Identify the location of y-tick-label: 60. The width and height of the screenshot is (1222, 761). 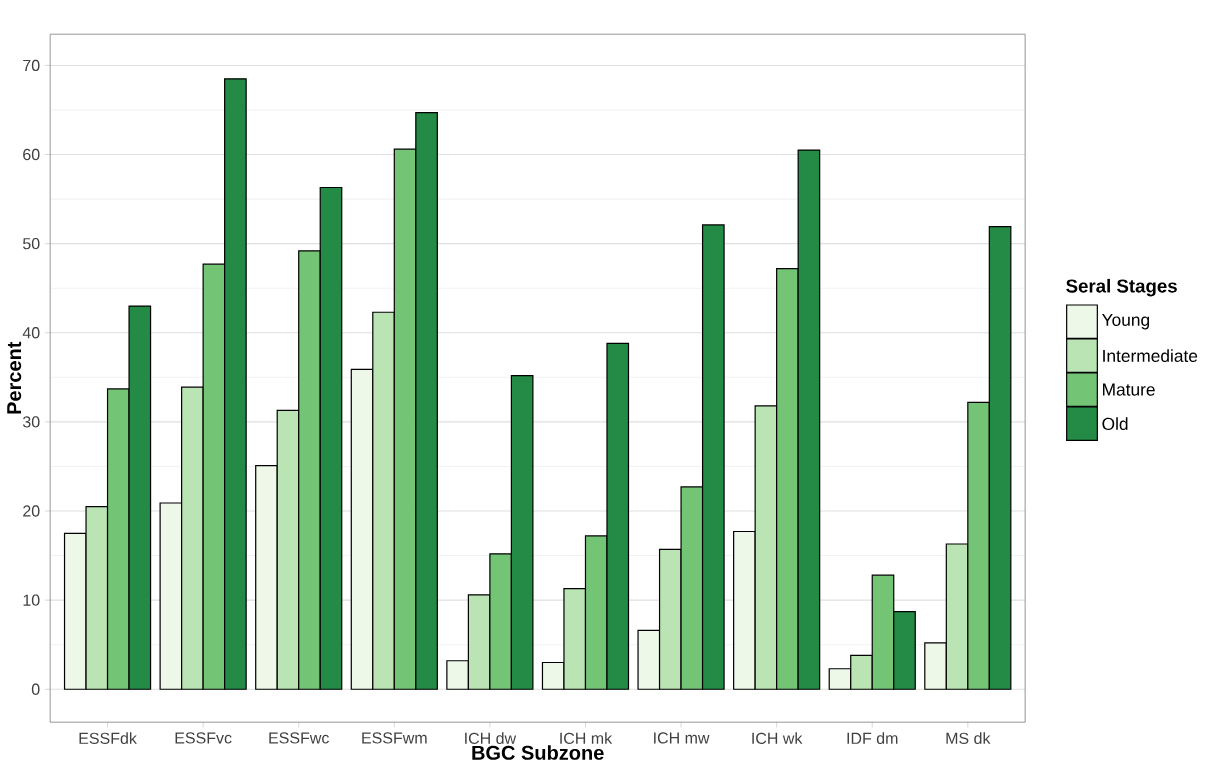
(31, 154).